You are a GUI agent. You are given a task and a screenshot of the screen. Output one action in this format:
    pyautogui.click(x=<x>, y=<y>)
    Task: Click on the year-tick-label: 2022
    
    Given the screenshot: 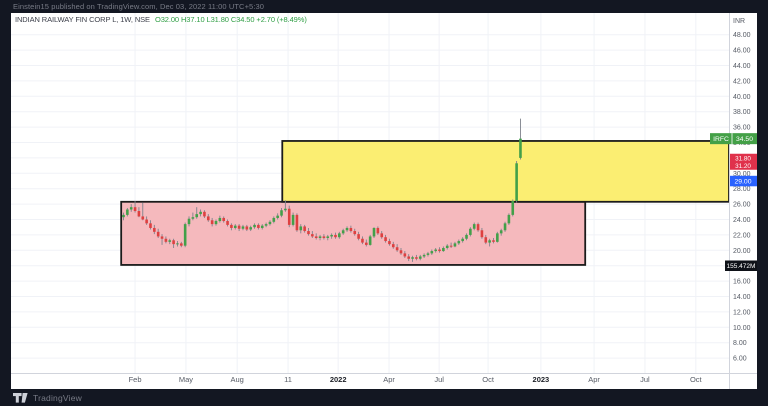 What is the action you would take?
    pyautogui.click(x=338, y=379)
    